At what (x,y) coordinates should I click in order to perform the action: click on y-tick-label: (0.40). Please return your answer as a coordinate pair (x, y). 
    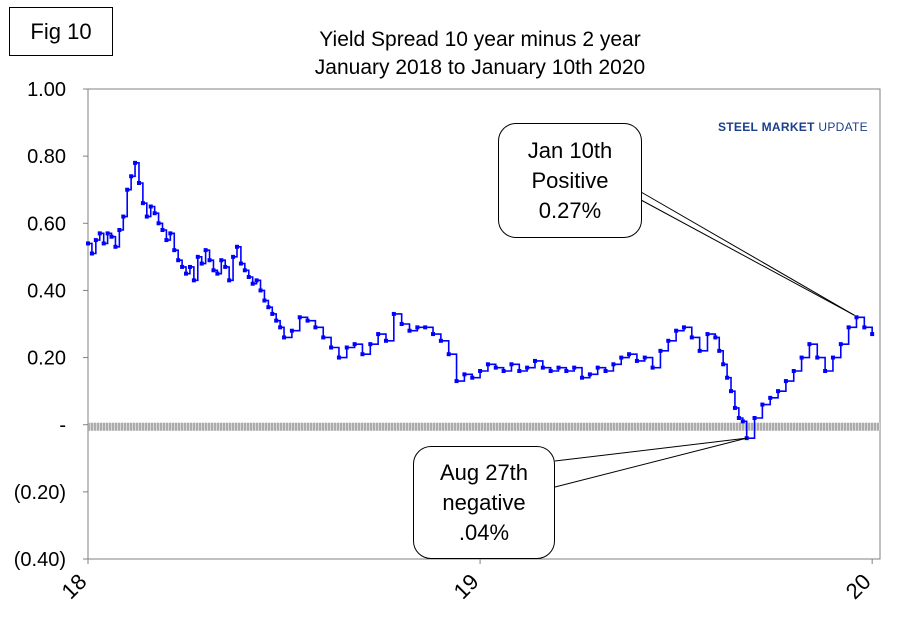
    Looking at the image, I should click on (40, 560).